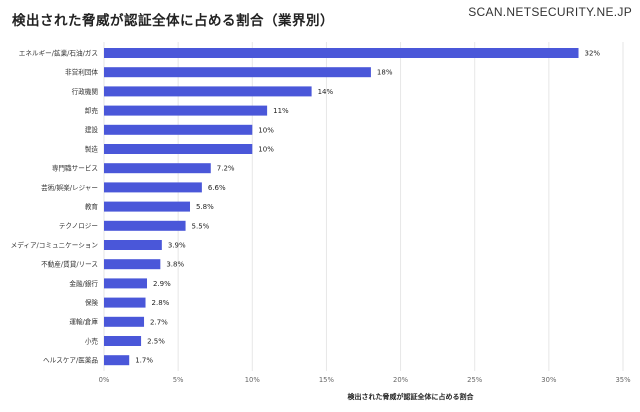  What do you see at coordinates (92, 129) in the screenshot?
I see `category-label: 建設` at bounding box center [92, 129].